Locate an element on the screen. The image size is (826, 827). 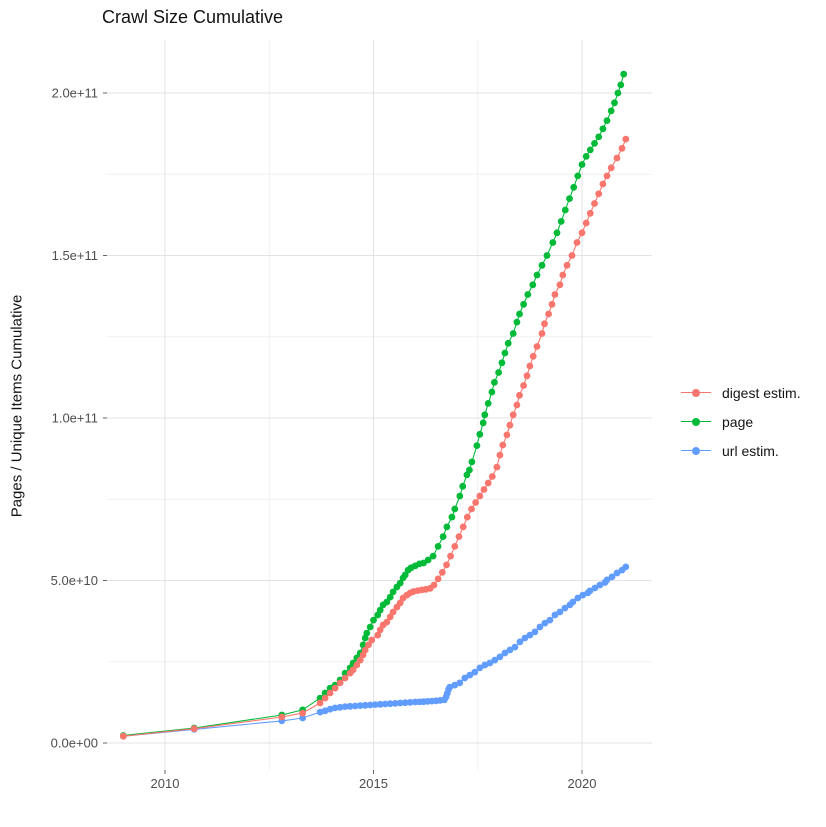
legend-key-page-icon is located at coordinates (696, 422).